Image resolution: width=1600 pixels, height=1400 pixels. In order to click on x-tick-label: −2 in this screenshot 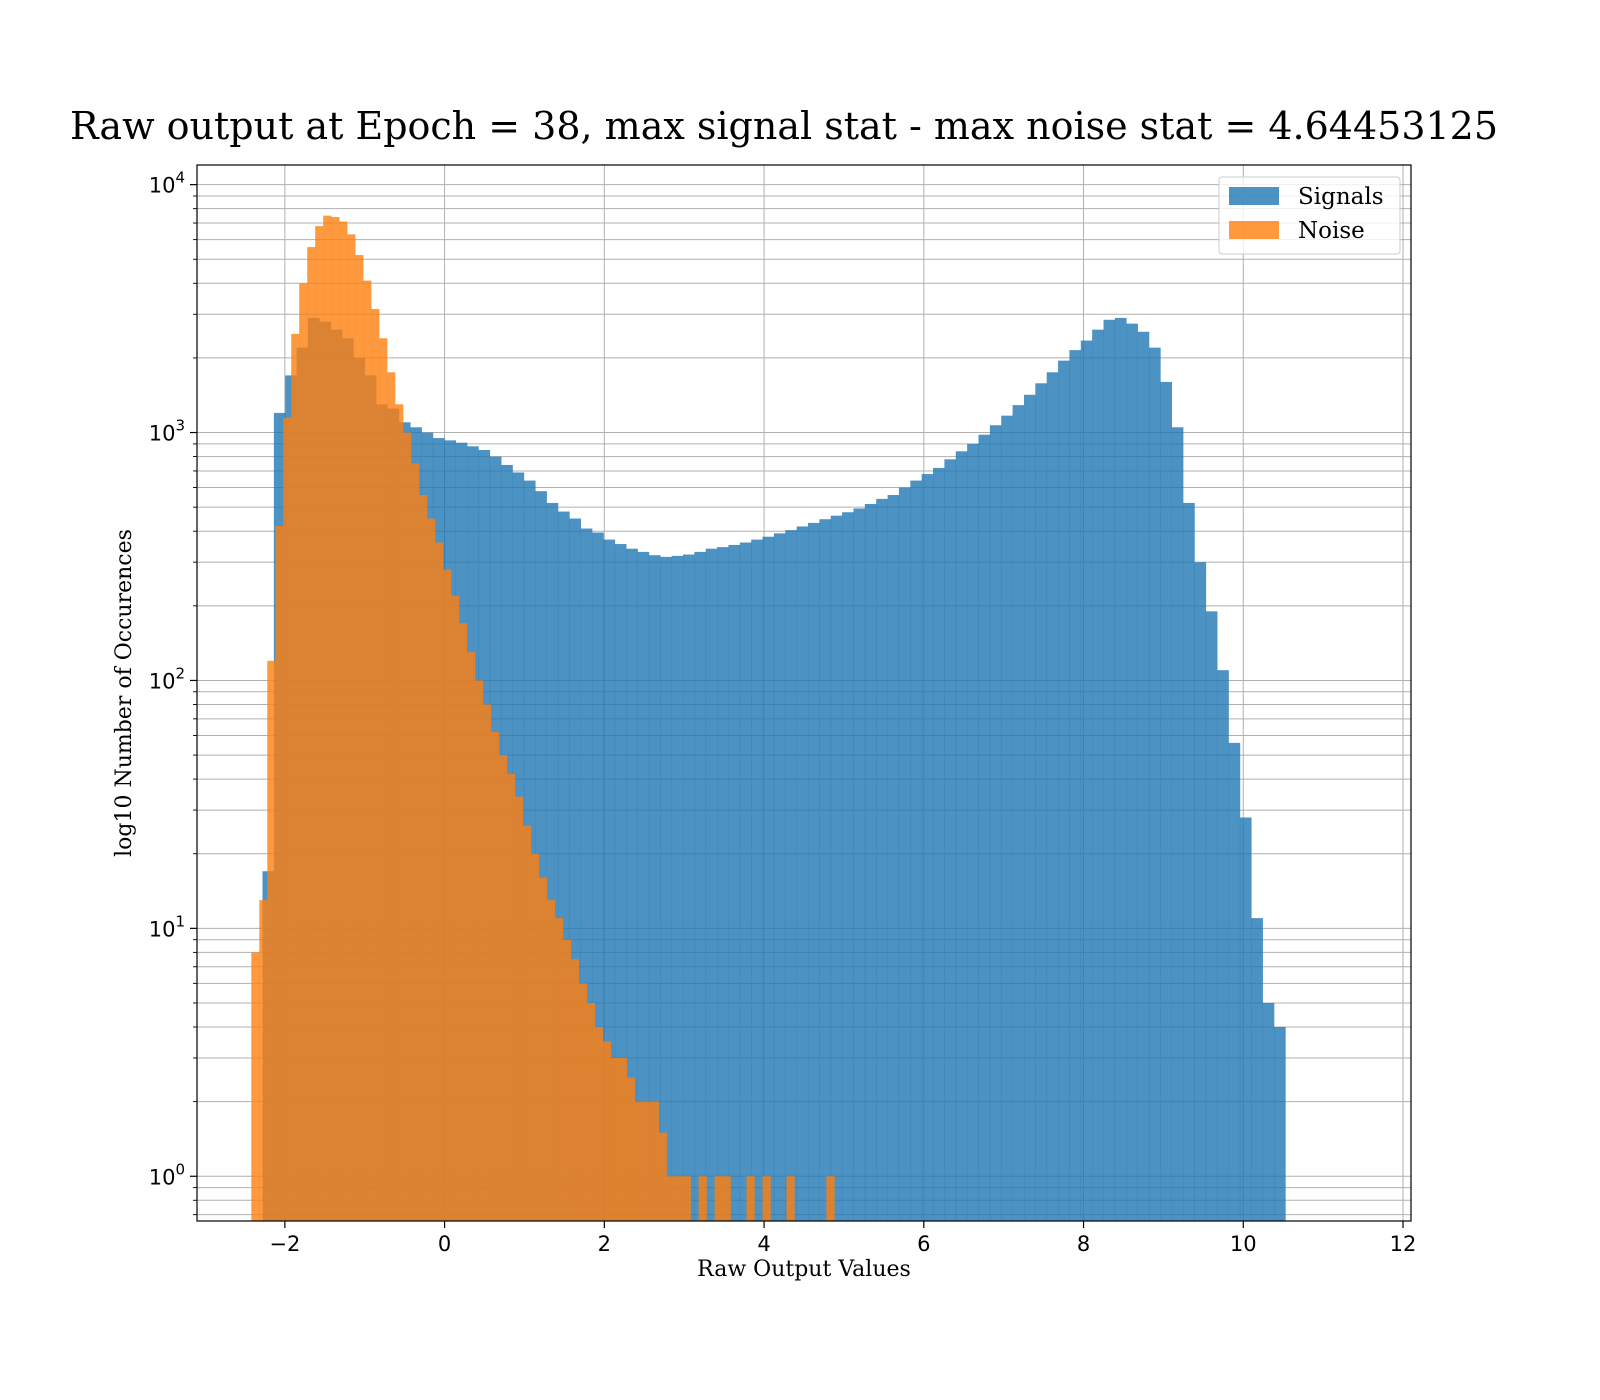, I will do `click(284, 1244)`.